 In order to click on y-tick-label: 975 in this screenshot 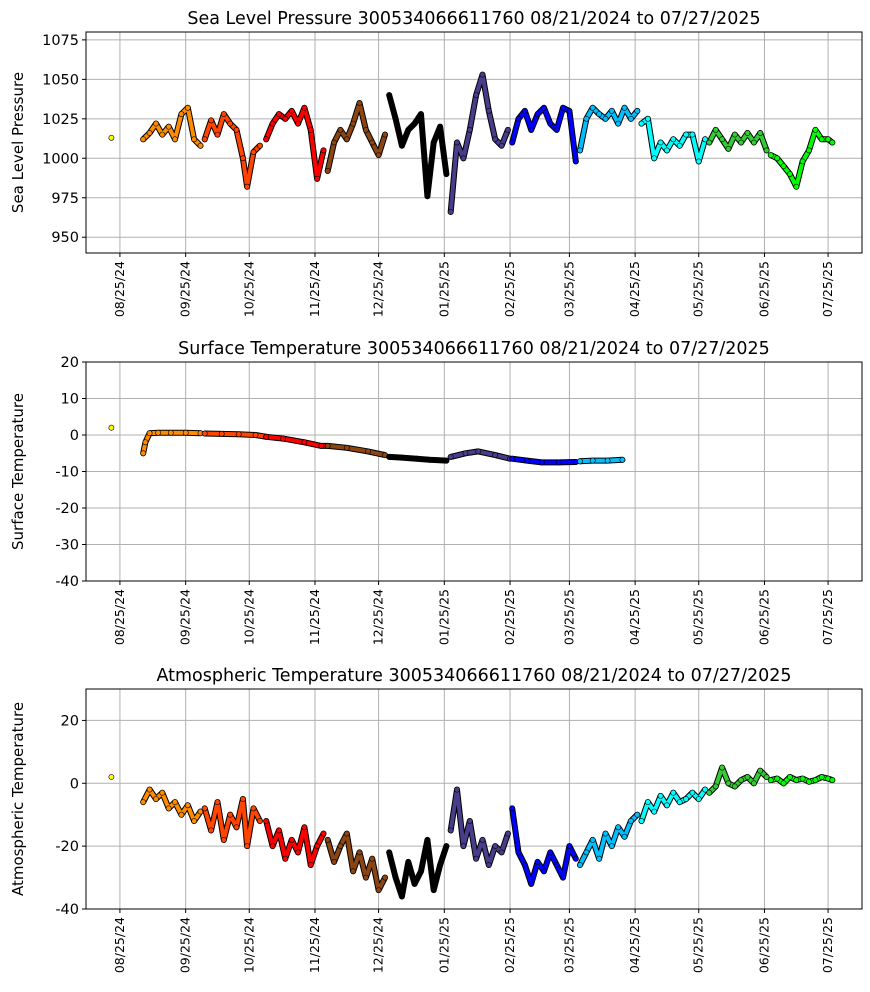, I will do `click(65, 199)`.